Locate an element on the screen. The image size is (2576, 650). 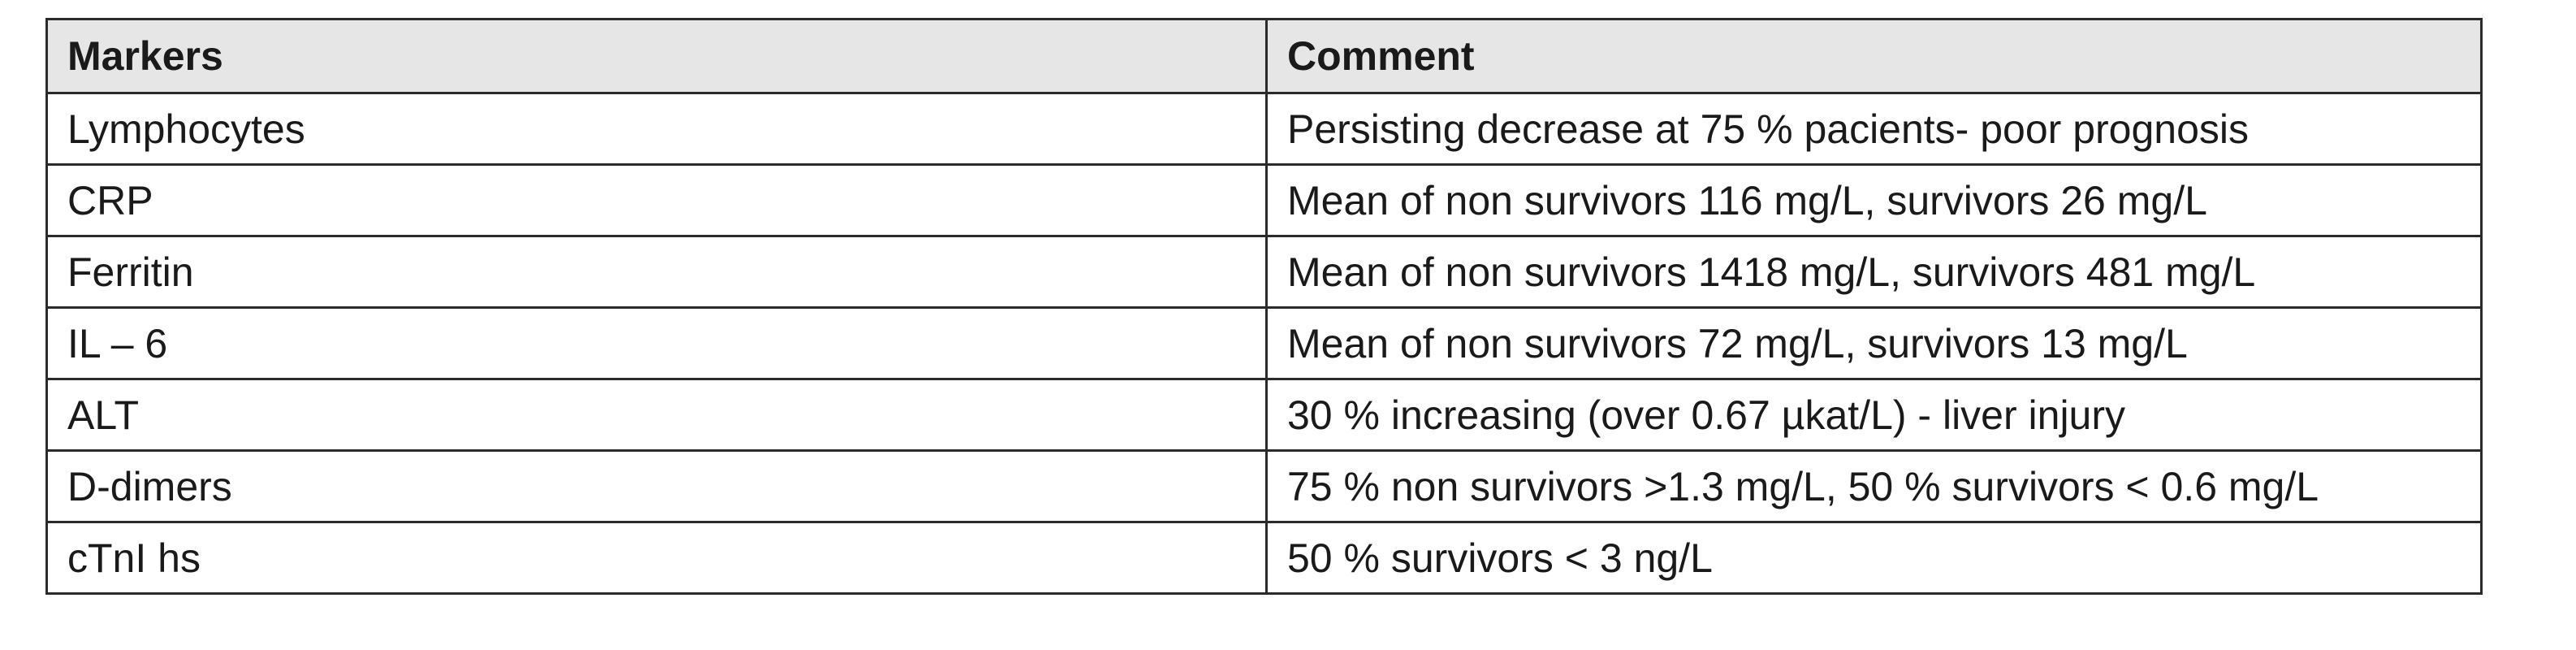
marker-cell: Lymphocytes is located at coordinates (657, 129).